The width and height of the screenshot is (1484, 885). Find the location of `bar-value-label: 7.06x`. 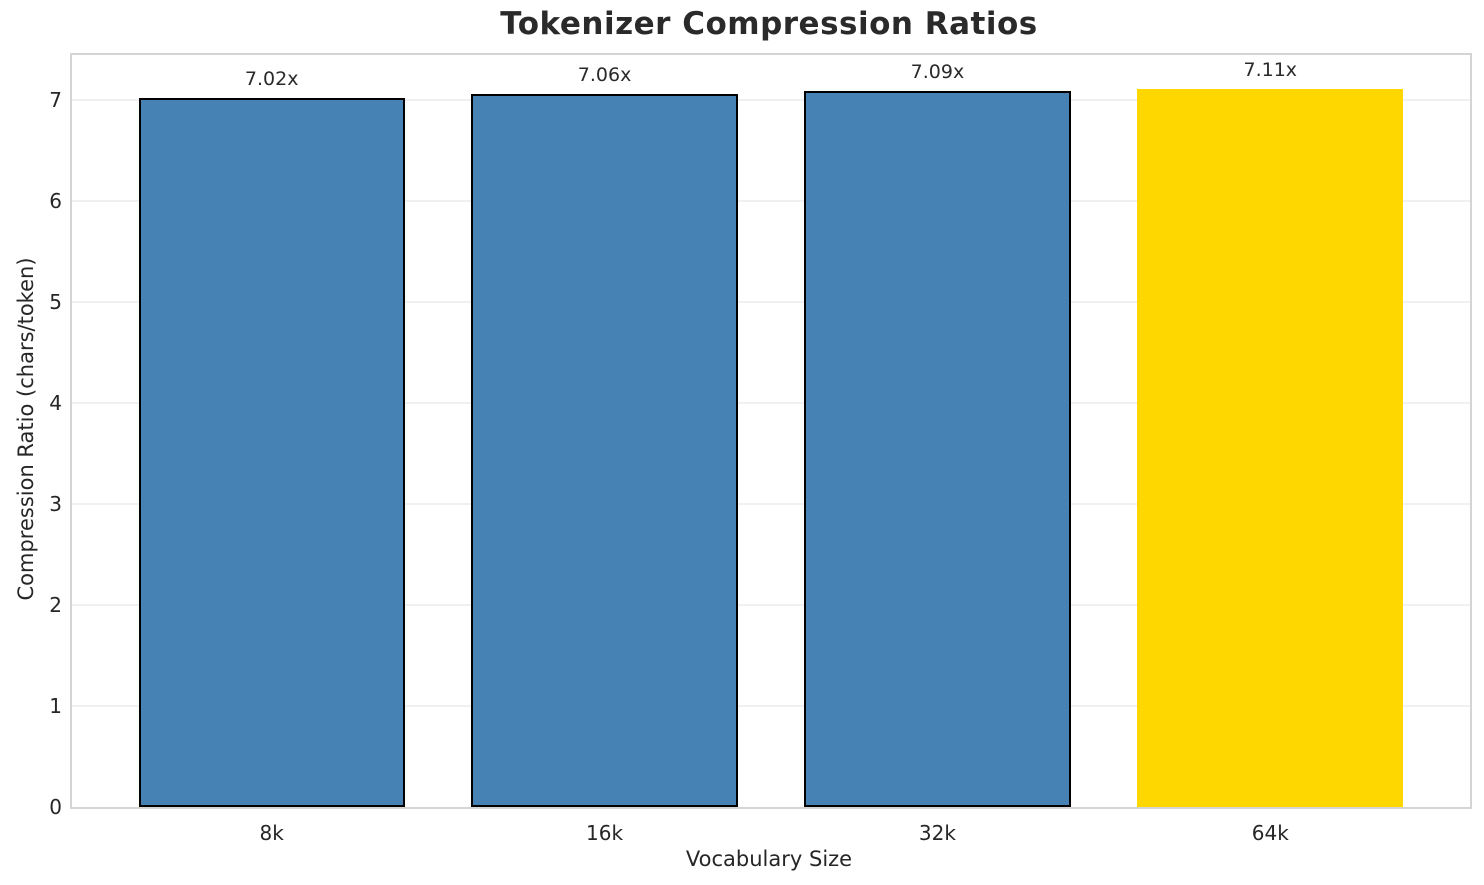

bar-value-label: 7.06x is located at coordinates (604, 75).